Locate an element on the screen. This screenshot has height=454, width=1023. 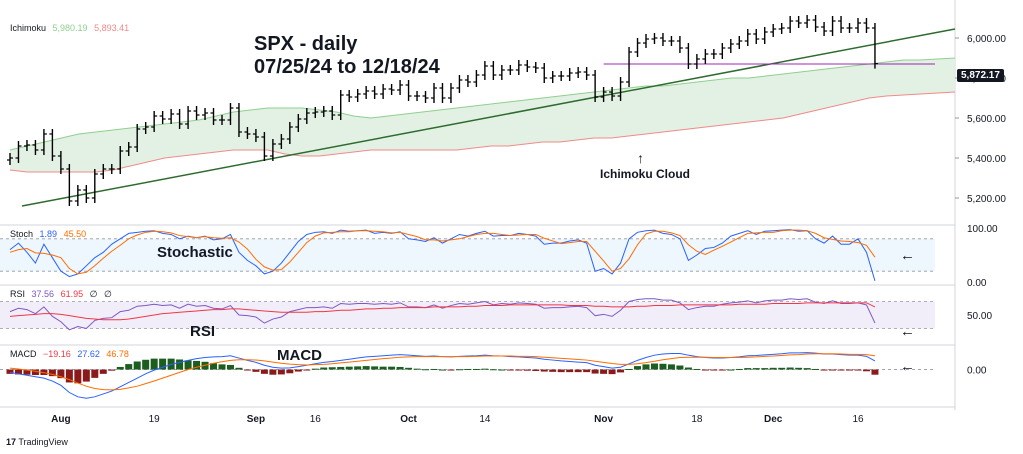
x-tick-label: Aug is located at coordinates (60, 419).